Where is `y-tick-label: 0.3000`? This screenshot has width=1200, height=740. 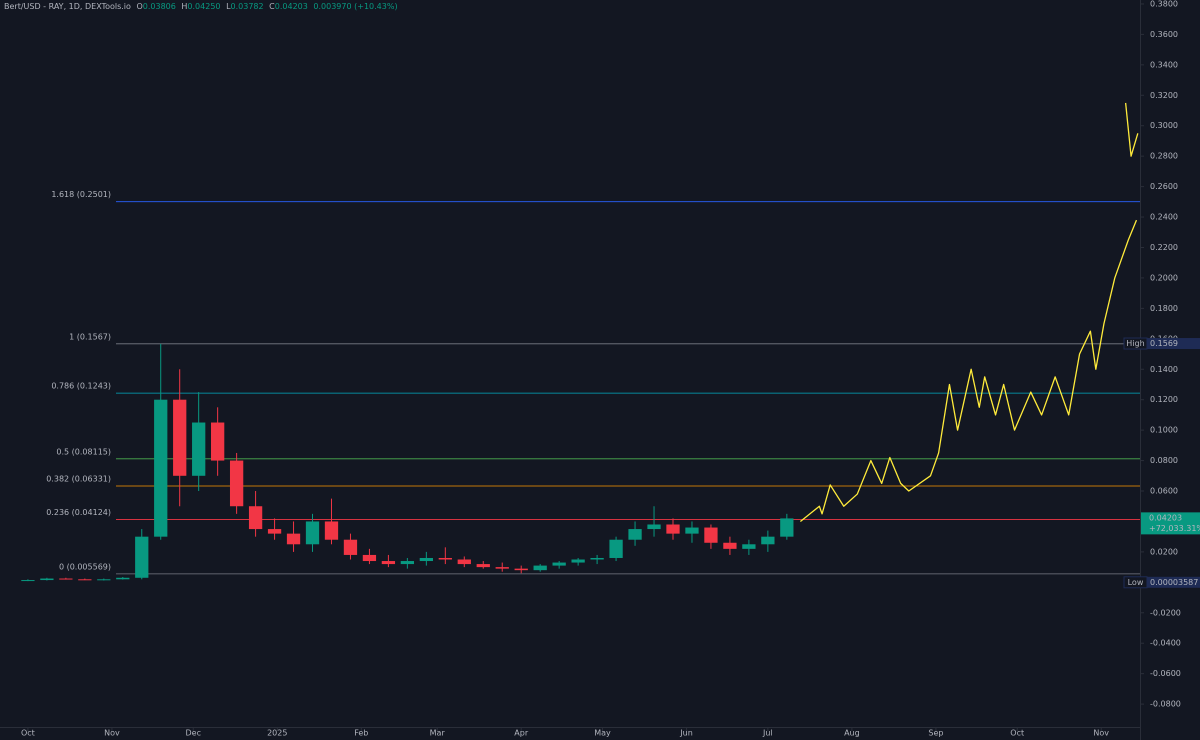
y-tick-label: 0.3000 is located at coordinates (1164, 125).